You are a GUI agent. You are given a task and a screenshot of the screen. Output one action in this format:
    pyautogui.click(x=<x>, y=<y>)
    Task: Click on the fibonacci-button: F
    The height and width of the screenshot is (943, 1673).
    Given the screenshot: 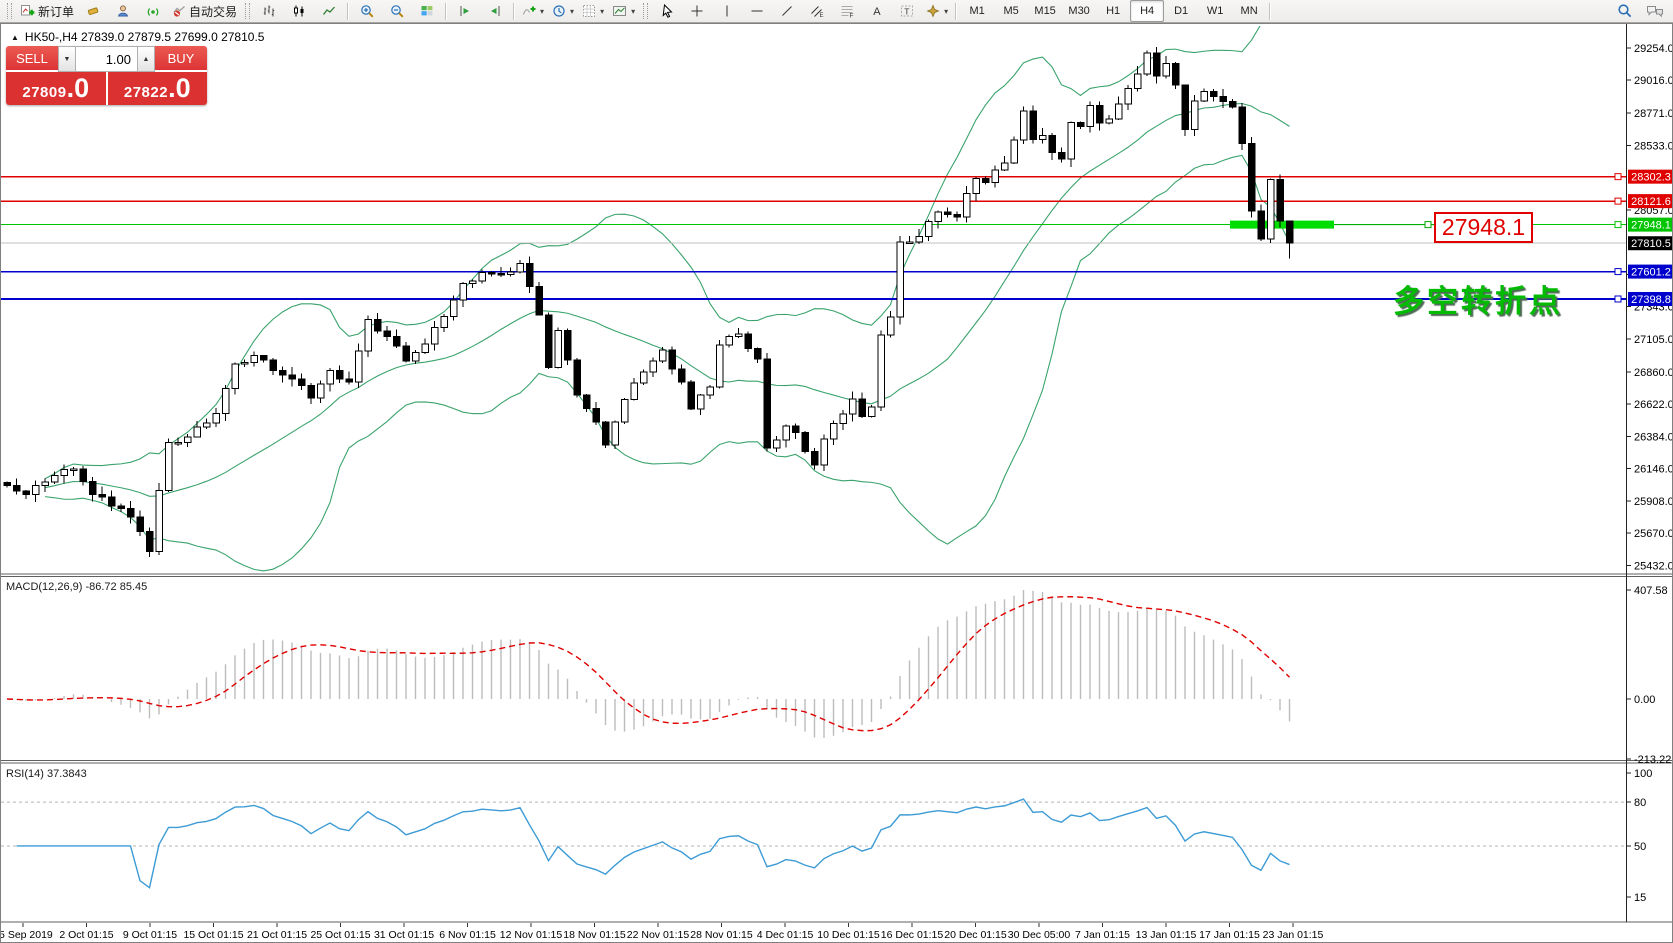 What is the action you would take?
    pyautogui.click(x=847, y=11)
    